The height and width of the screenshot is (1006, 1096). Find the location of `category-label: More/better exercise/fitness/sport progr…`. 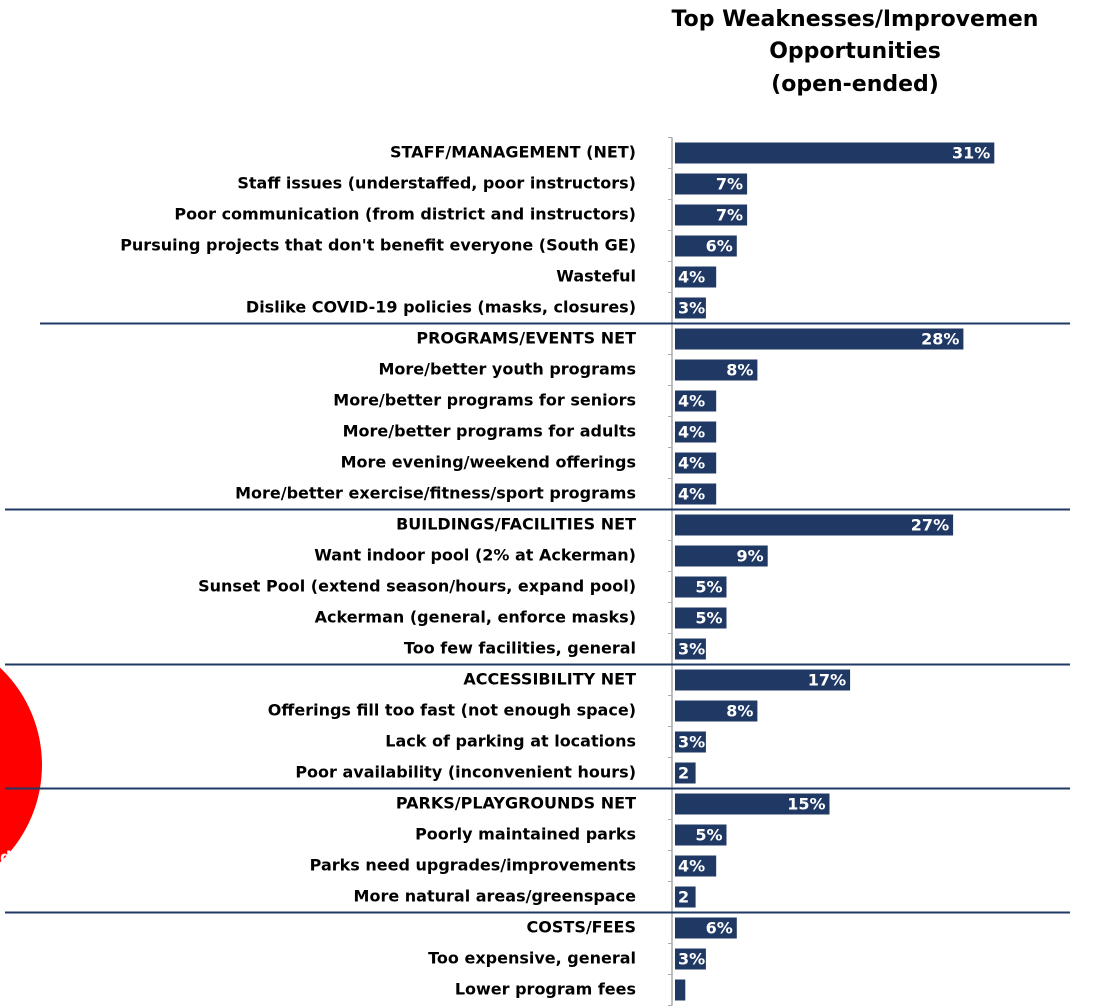

category-label: More/better exercise/fitness/sport progr… is located at coordinates (435, 493).